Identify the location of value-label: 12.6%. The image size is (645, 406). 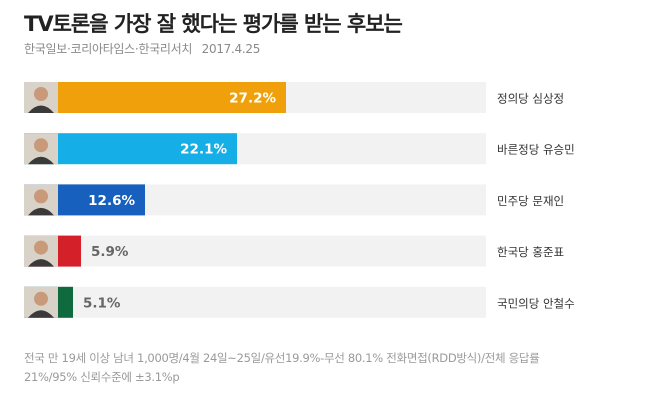
(111, 201).